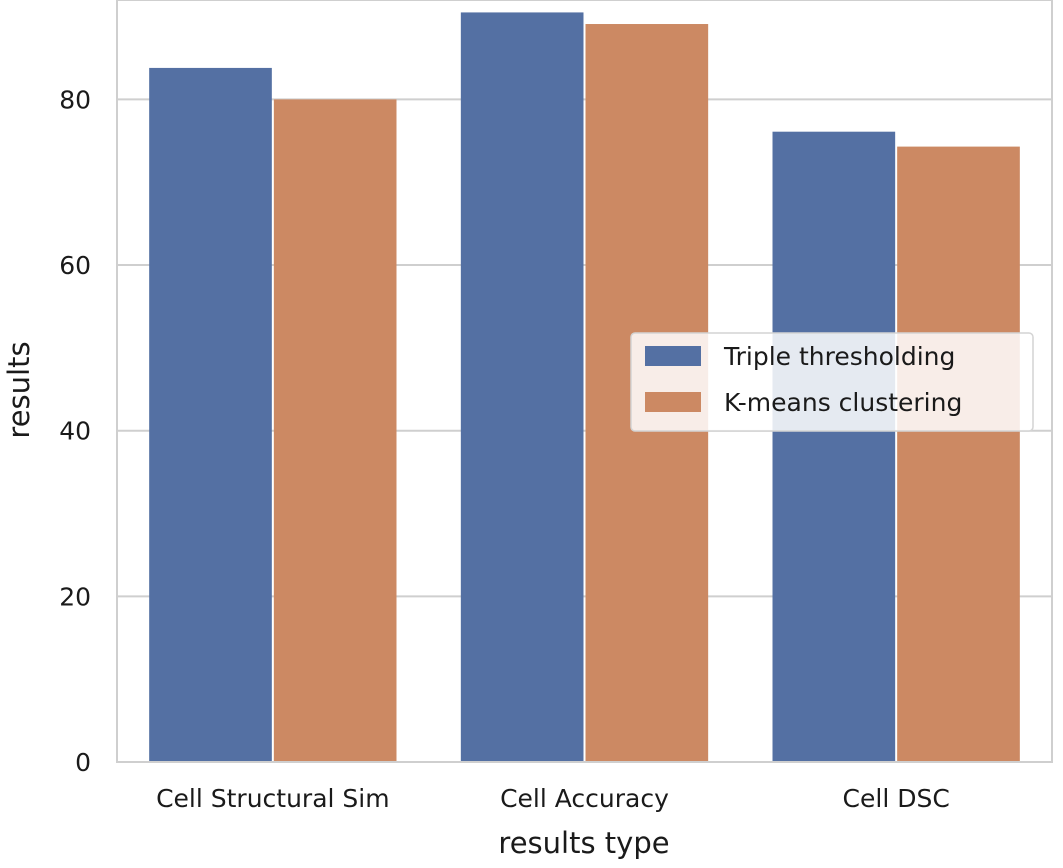  I want to click on y-tick-label: 0, so click(83, 762).